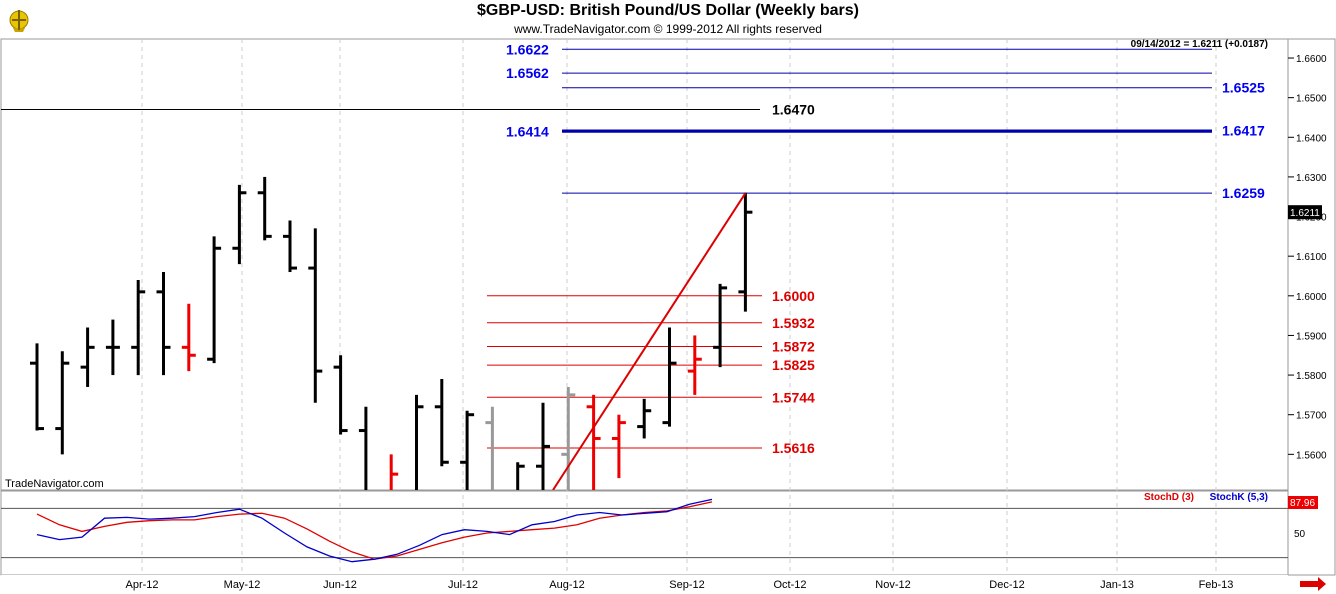 The image size is (1336, 594). I want to click on level-label-blue: 1.6259, so click(1243, 193).